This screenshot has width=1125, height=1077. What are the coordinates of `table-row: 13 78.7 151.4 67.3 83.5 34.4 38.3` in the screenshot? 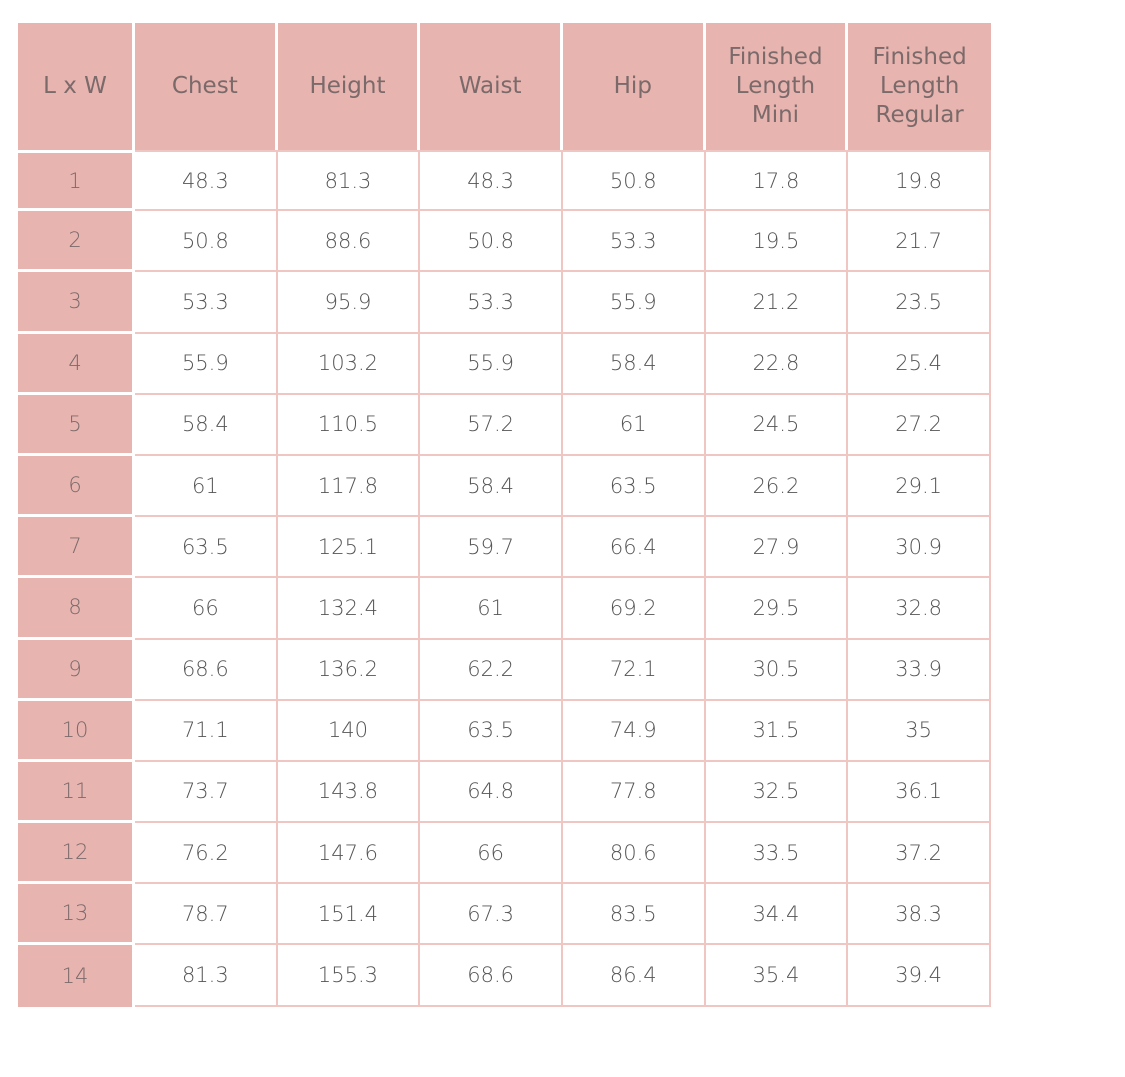 It's located at (504, 915).